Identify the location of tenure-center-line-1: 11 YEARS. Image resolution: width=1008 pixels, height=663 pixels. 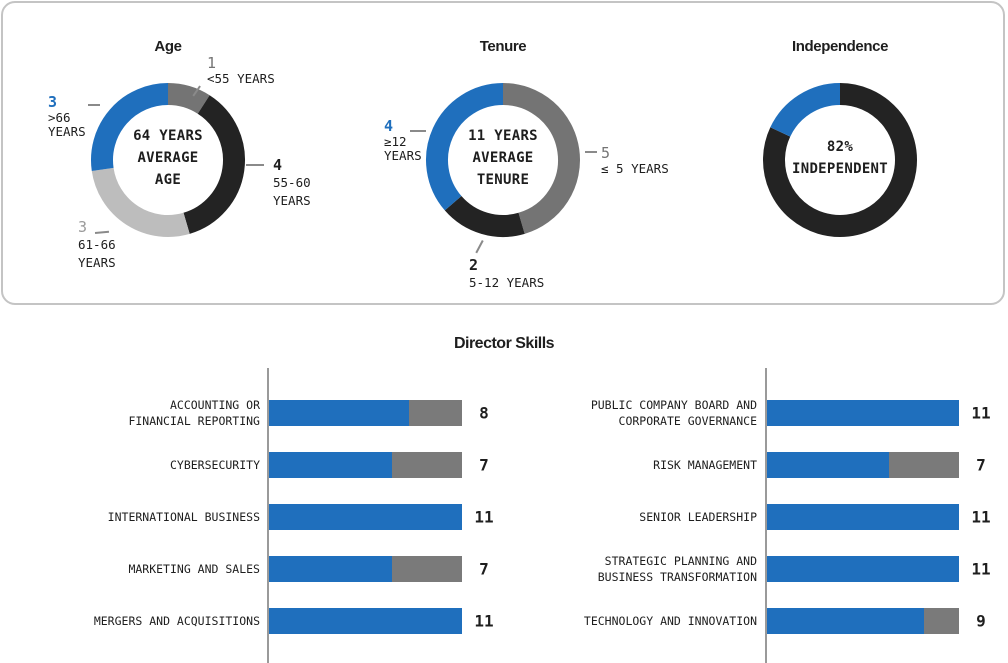
(503, 136).